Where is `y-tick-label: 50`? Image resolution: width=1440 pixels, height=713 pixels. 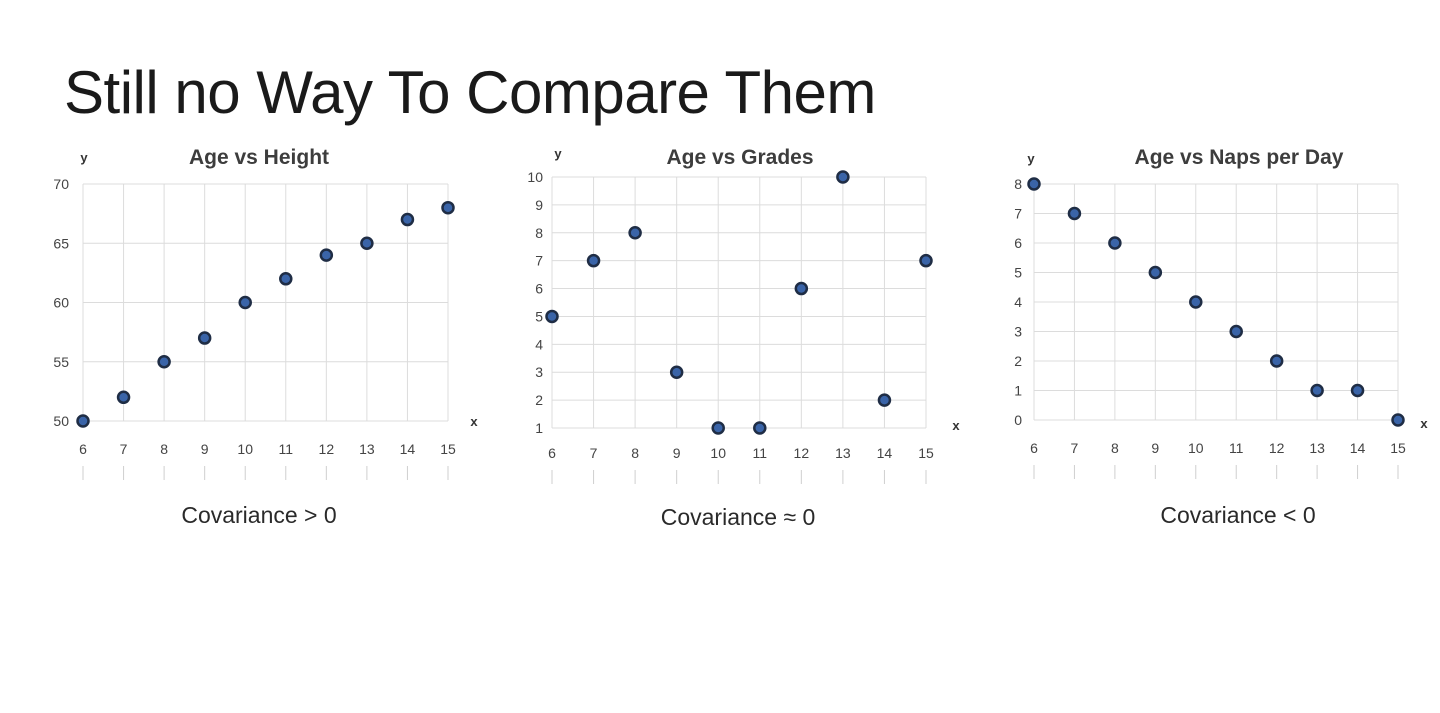
y-tick-label: 50 is located at coordinates (61, 421).